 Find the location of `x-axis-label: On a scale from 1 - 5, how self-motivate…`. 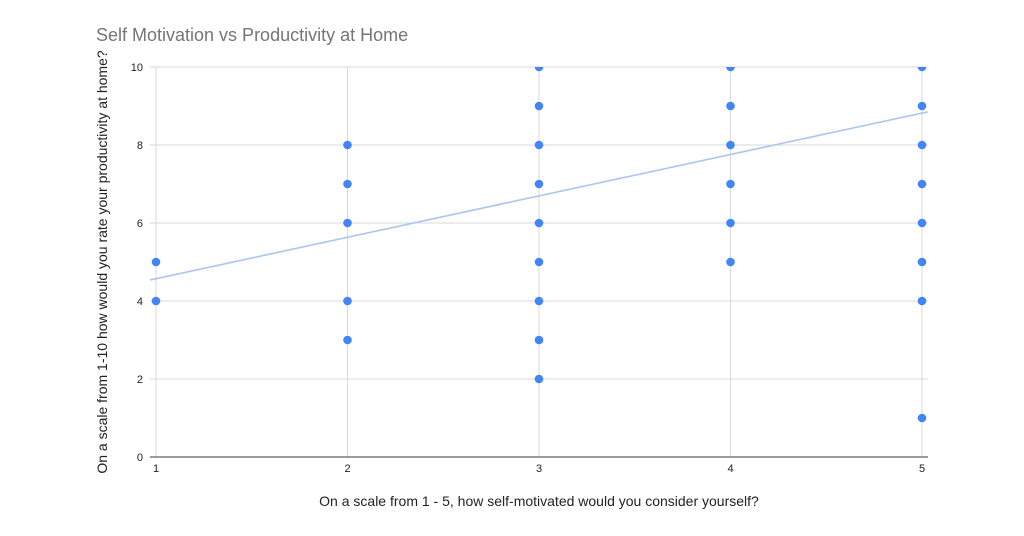

x-axis-label: On a scale from 1 - 5, how self-motivate… is located at coordinates (539, 501).